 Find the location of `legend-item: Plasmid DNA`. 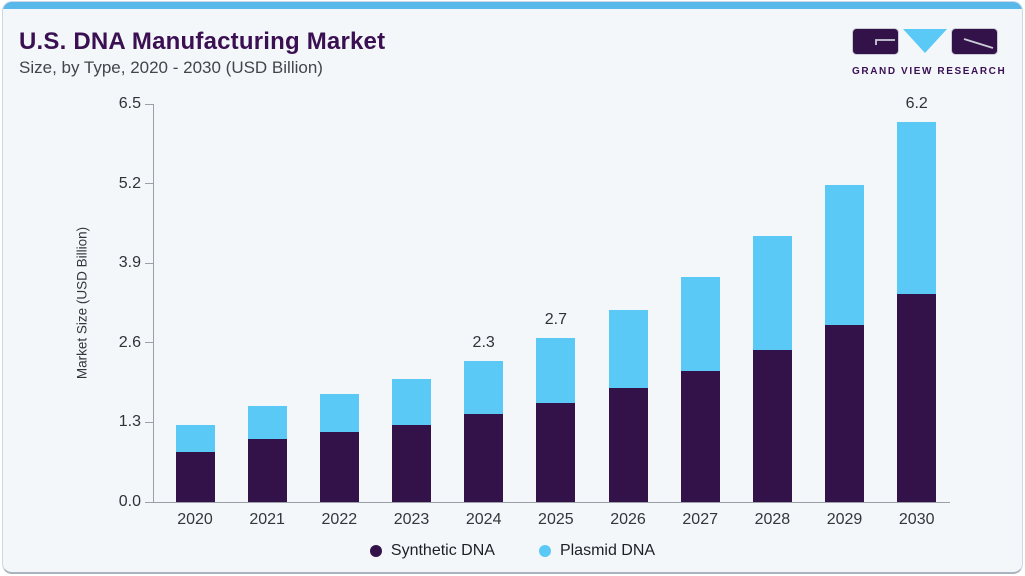

legend-item: Plasmid DNA is located at coordinates (597, 551).